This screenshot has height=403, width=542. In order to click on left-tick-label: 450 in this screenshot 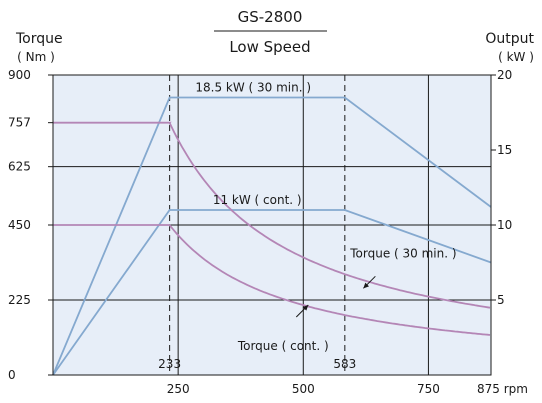, I will do `click(19, 225)`.